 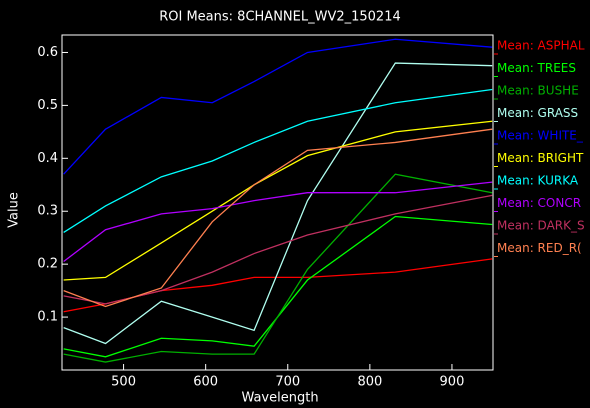 What do you see at coordinates (47, 264) in the screenshot?
I see `y-tick-label: 0.2` at bounding box center [47, 264].